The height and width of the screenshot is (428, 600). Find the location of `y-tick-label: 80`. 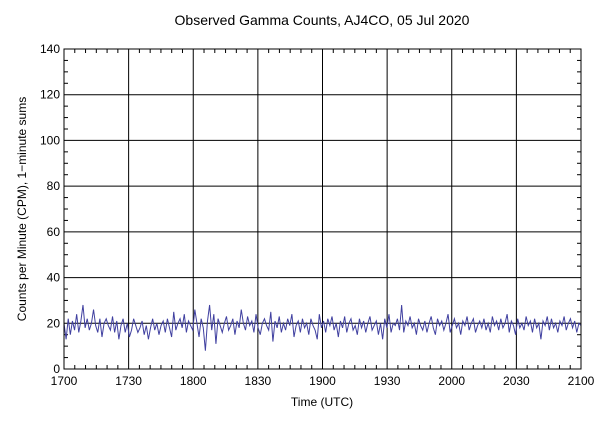

y-tick-label: 80 is located at coordinates (54, 186).